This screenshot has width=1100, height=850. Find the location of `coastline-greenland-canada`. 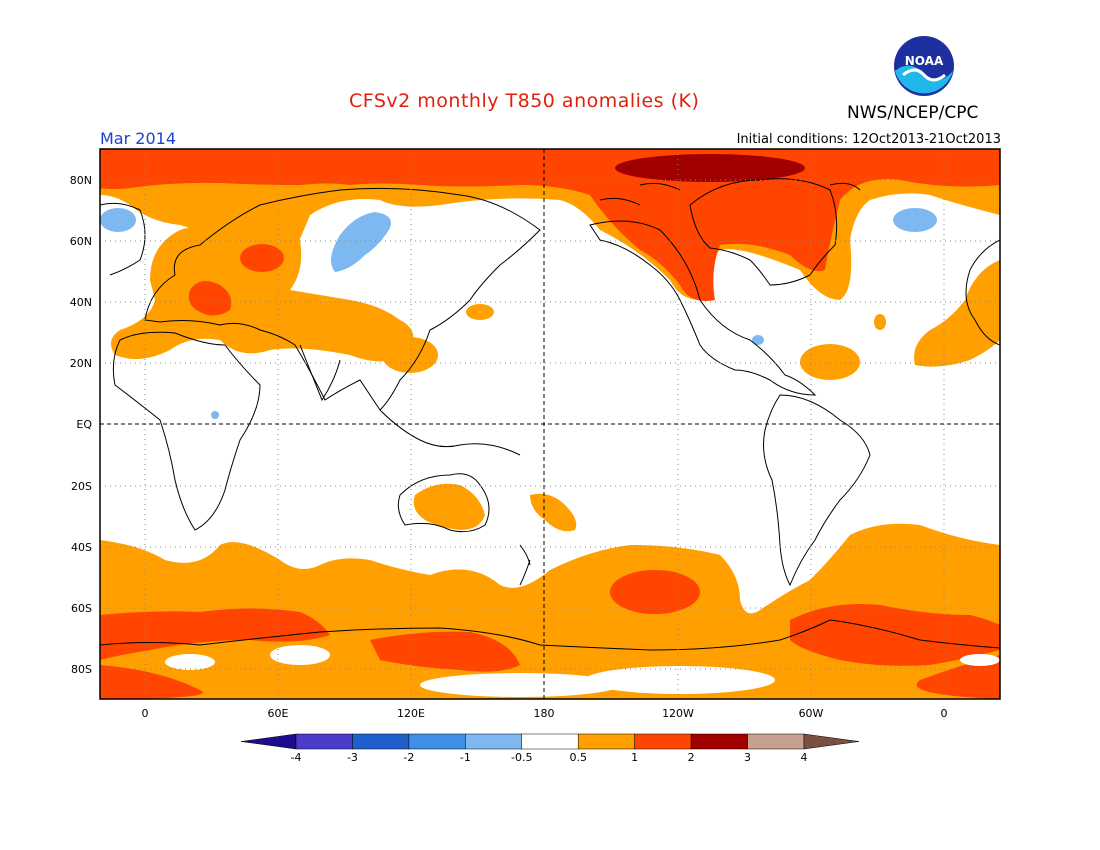

coastline-greenland-canada is located at coordinates (763, 232).